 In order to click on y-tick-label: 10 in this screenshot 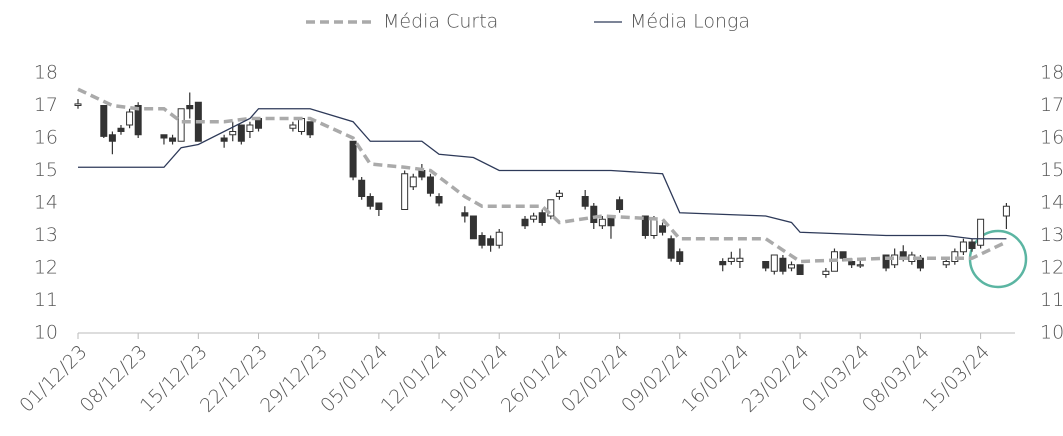, I will do `click(46, 333)`.